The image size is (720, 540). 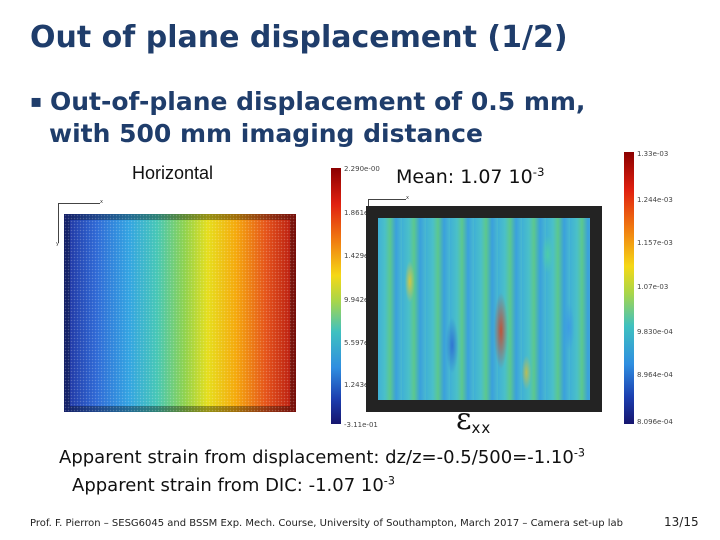 I want to click on colorbar-right-tick: 8.096e-04, so click(x=655, y=422).